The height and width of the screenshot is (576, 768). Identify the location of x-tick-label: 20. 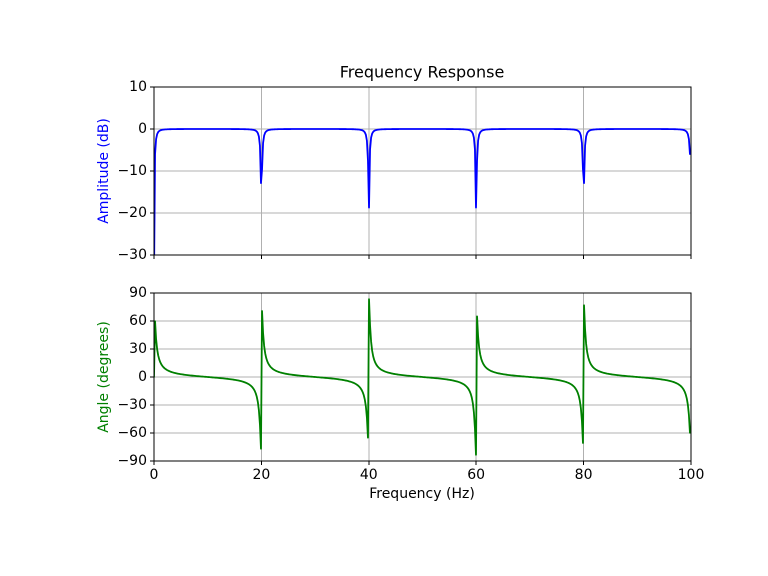
(261, 475).